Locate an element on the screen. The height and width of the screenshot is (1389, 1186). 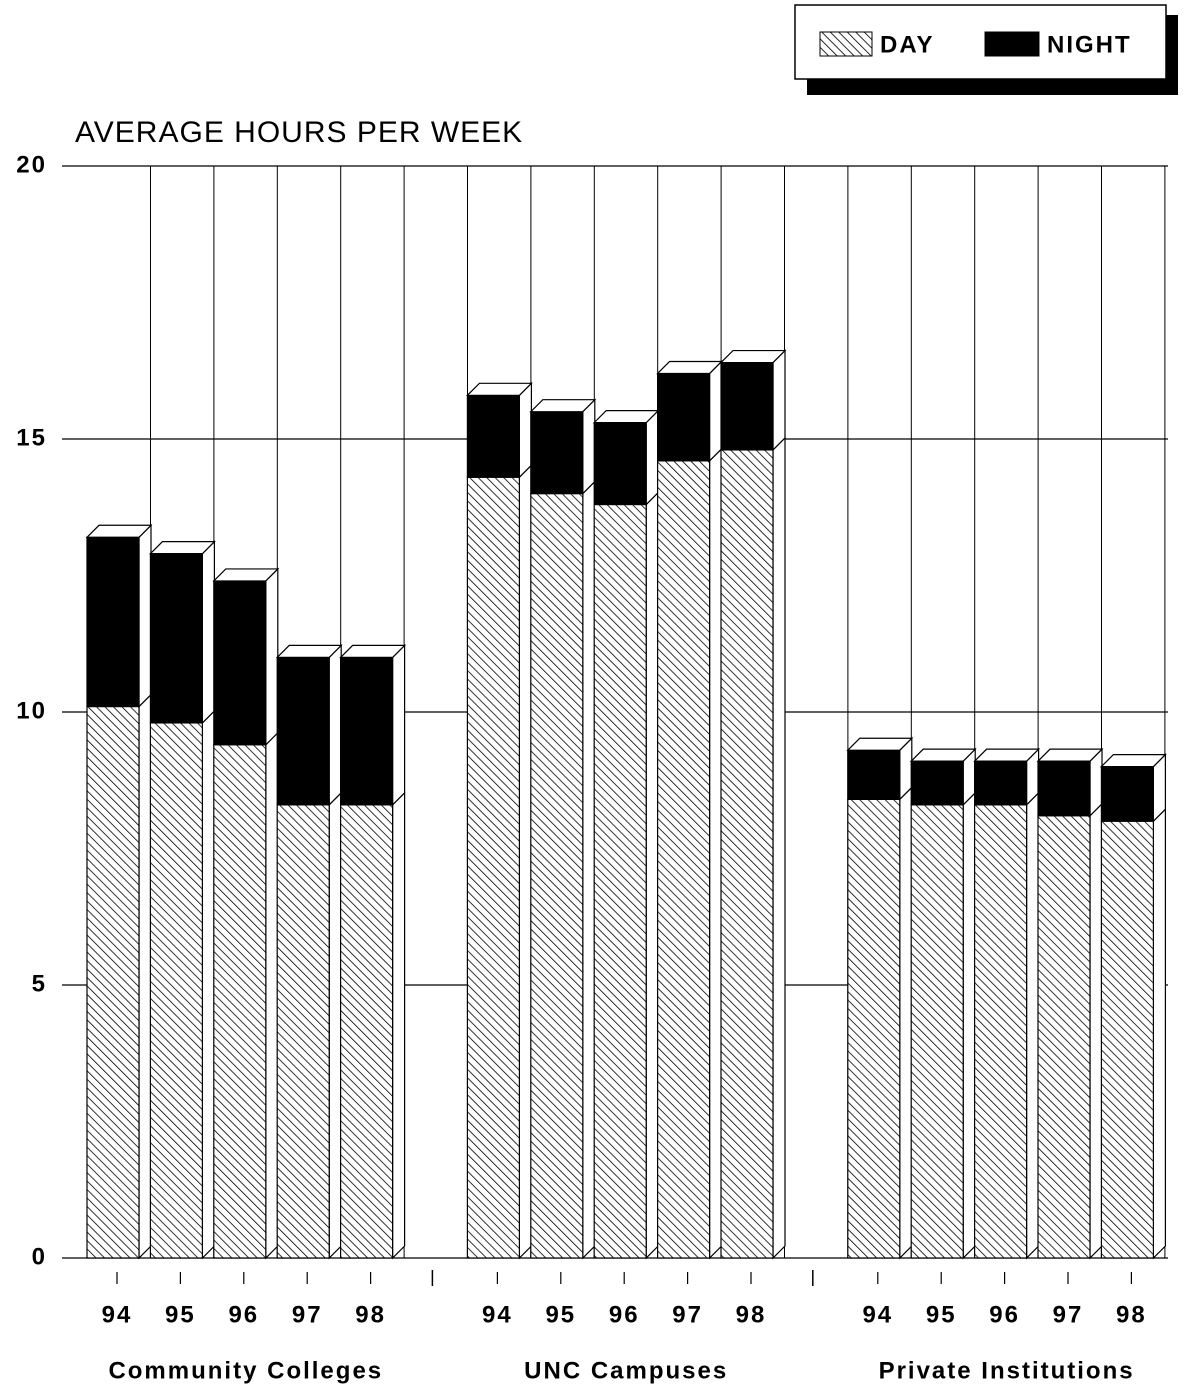
group-label: Community Colleges is located at coordinates (245, 1370).